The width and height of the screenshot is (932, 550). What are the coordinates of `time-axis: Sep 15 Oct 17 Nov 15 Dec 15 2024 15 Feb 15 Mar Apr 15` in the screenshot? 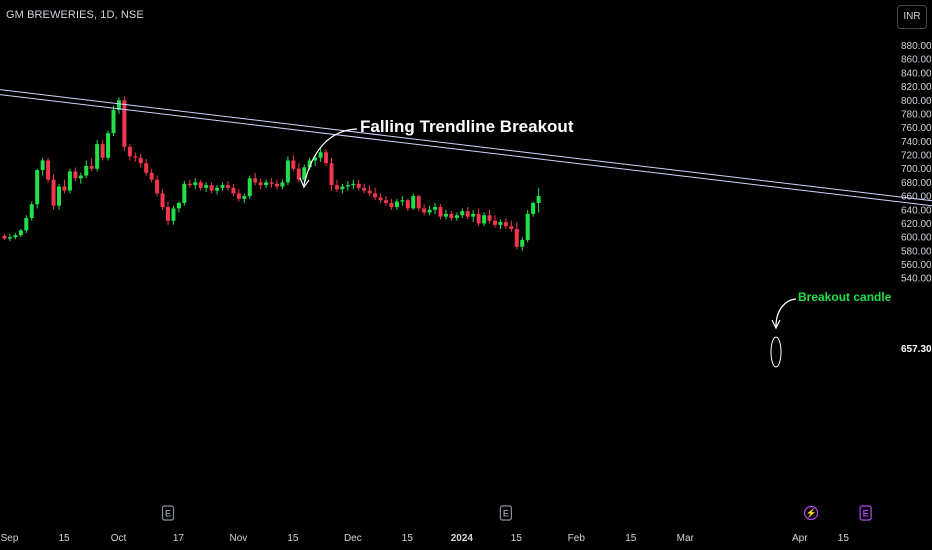 It's located at (425, 538).